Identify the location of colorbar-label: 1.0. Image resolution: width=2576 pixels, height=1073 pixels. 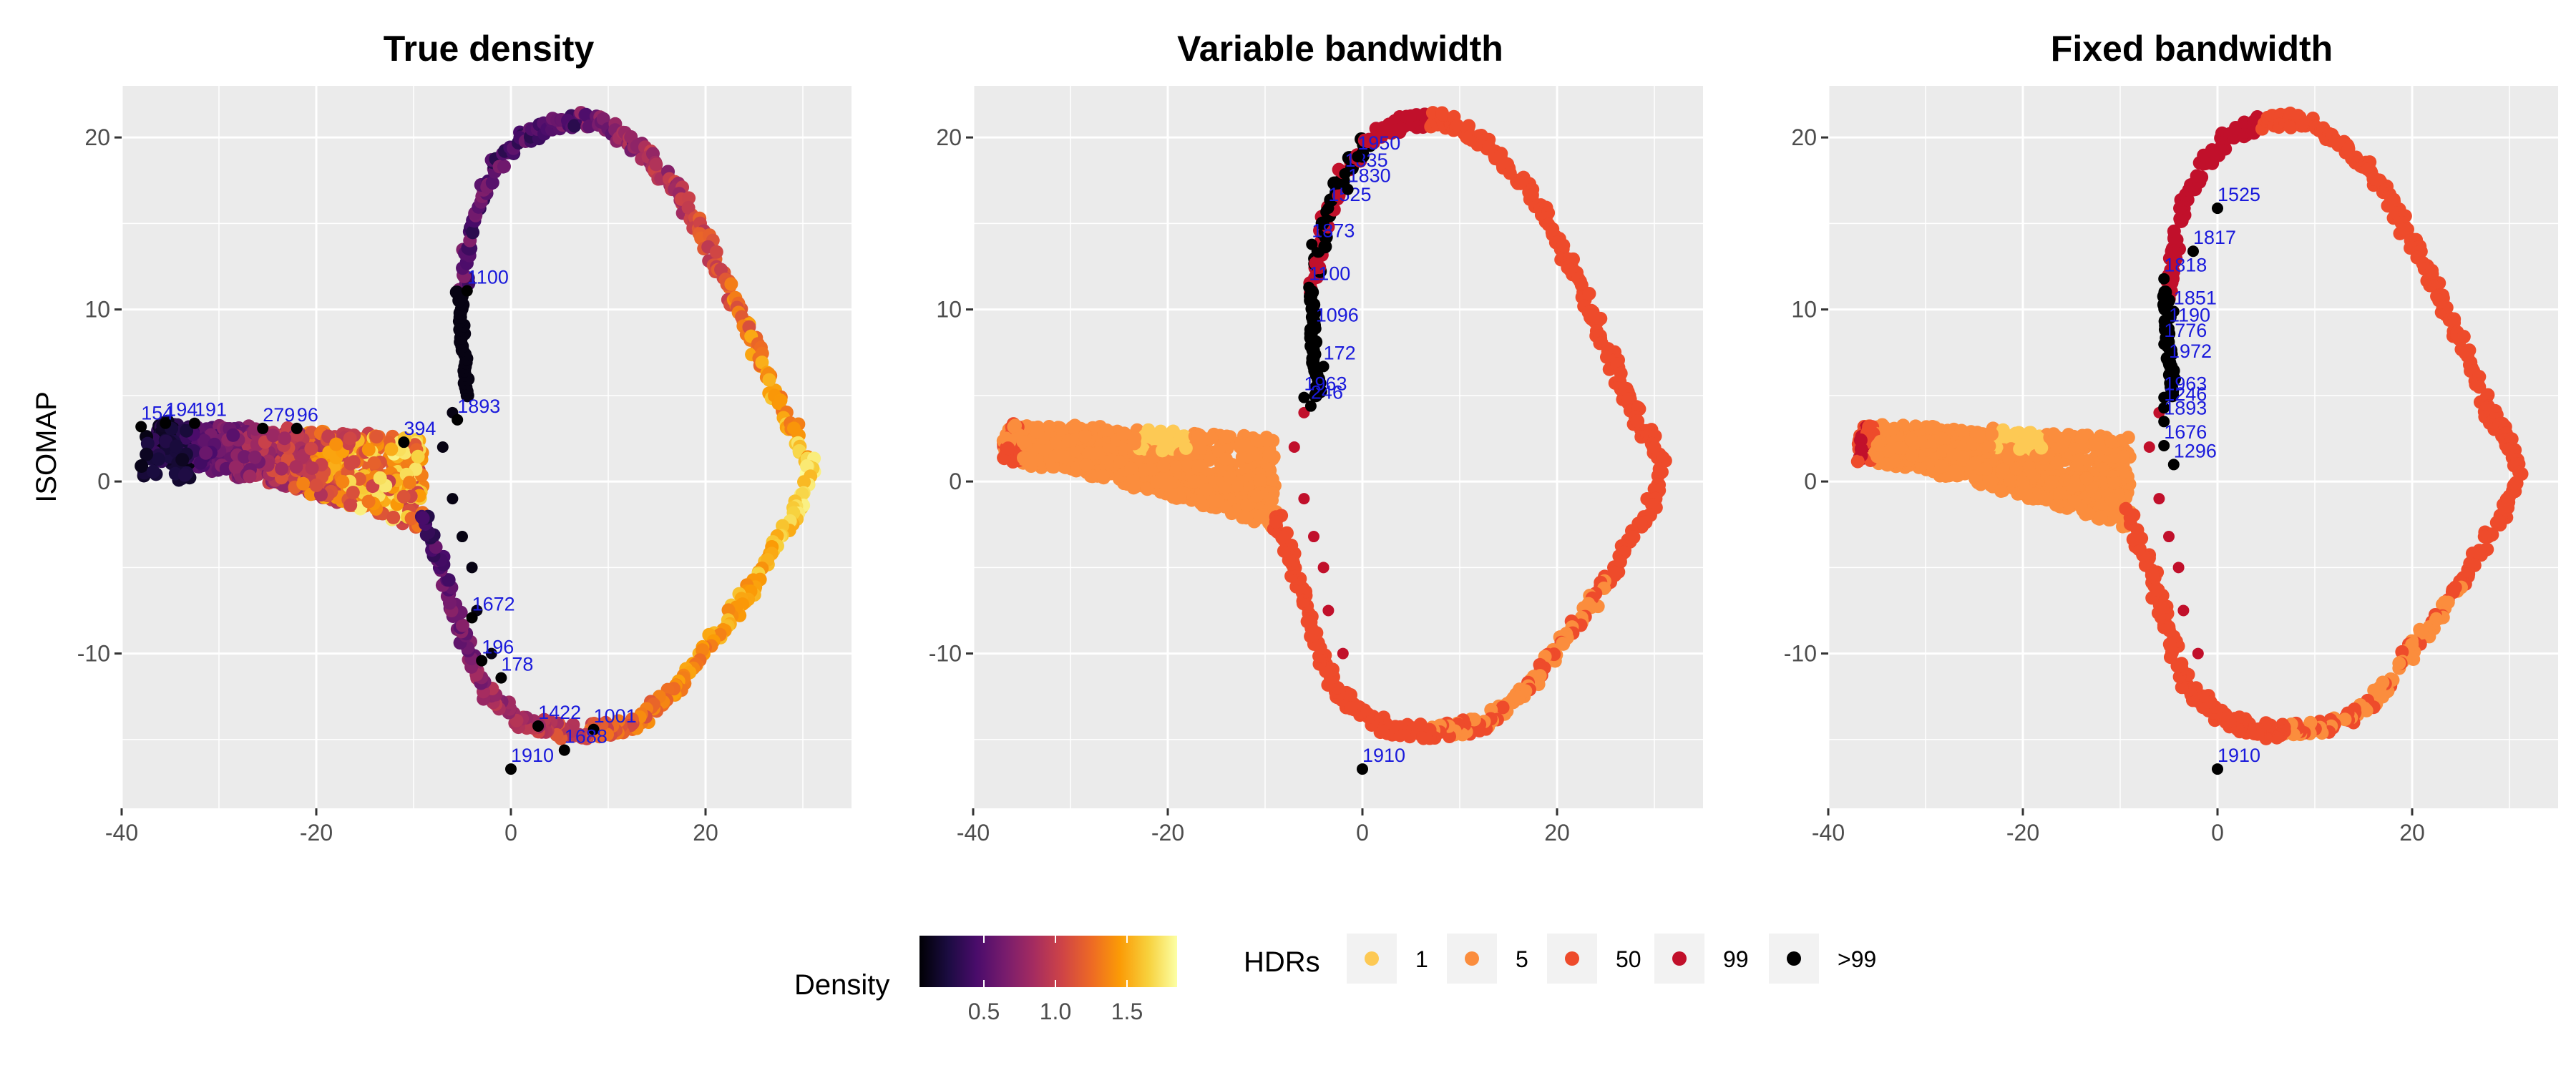
(1055, 1011).